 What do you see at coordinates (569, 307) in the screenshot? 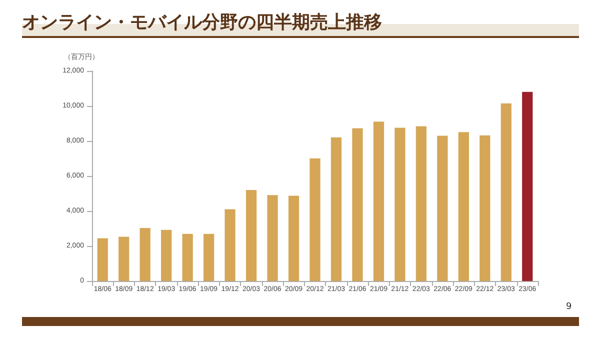
I see `text: 9` at bounding box center [569, 307].